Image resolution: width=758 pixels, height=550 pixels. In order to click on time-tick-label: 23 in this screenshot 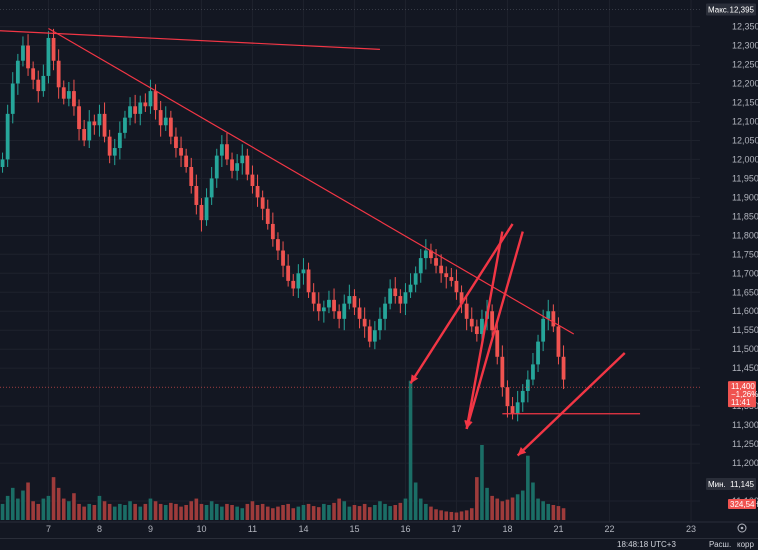, I will do `click(691, 529)`.